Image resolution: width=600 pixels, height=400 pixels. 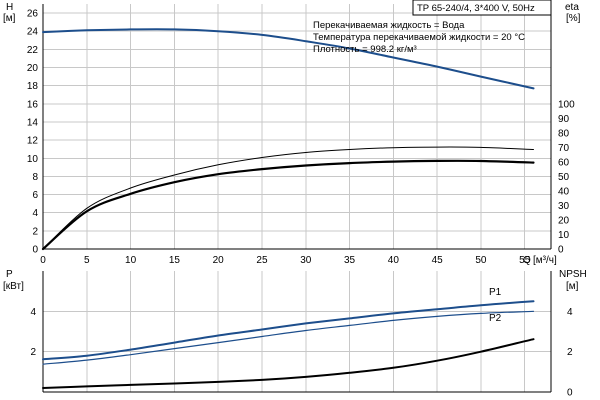 I want to click on p2-series-label: P2, so click(x=495, y=318).